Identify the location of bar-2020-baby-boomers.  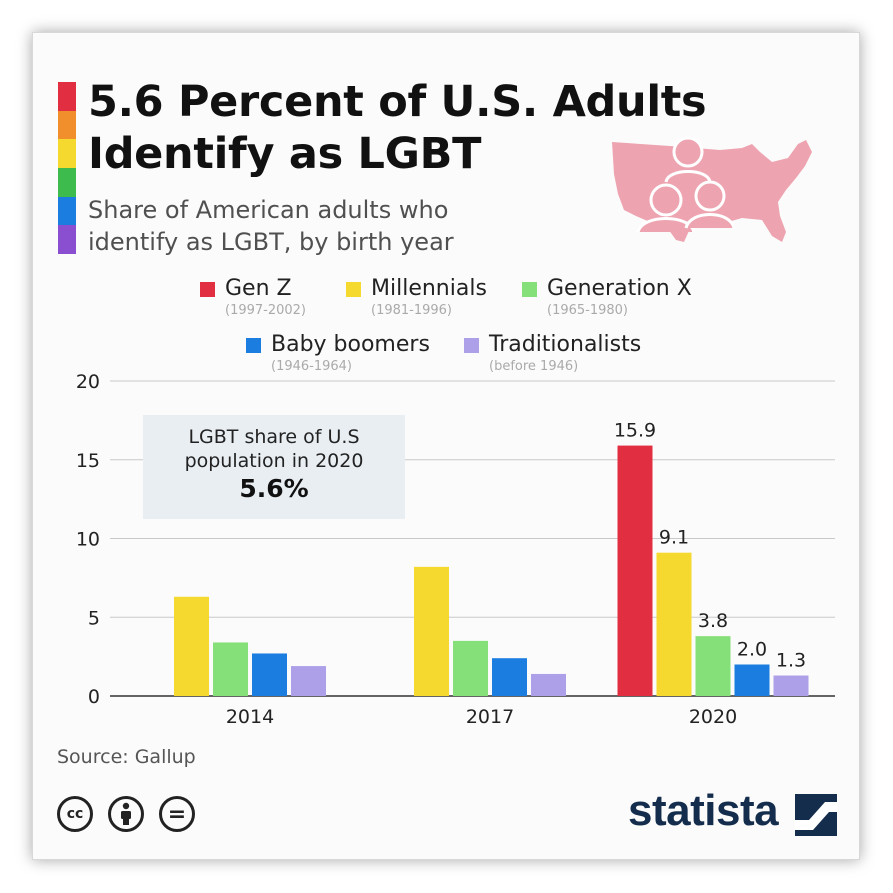
(752, 680).